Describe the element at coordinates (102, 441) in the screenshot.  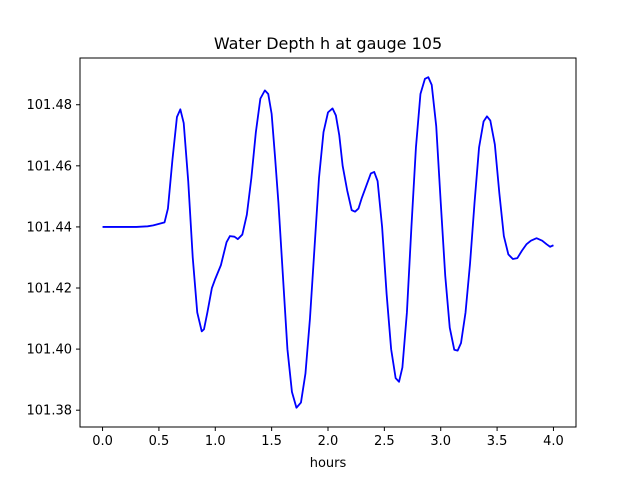
I see `x-tick-label: 0.0` at that location.